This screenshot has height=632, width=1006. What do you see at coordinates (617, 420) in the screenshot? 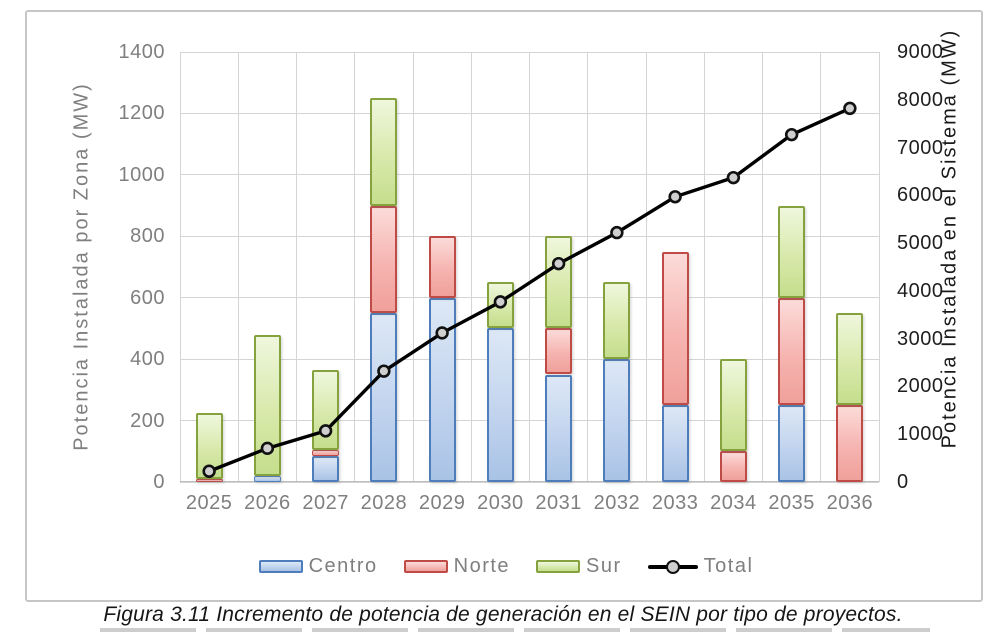
I see `bar-segment-centro-2032` at bounding box center [617, 420].